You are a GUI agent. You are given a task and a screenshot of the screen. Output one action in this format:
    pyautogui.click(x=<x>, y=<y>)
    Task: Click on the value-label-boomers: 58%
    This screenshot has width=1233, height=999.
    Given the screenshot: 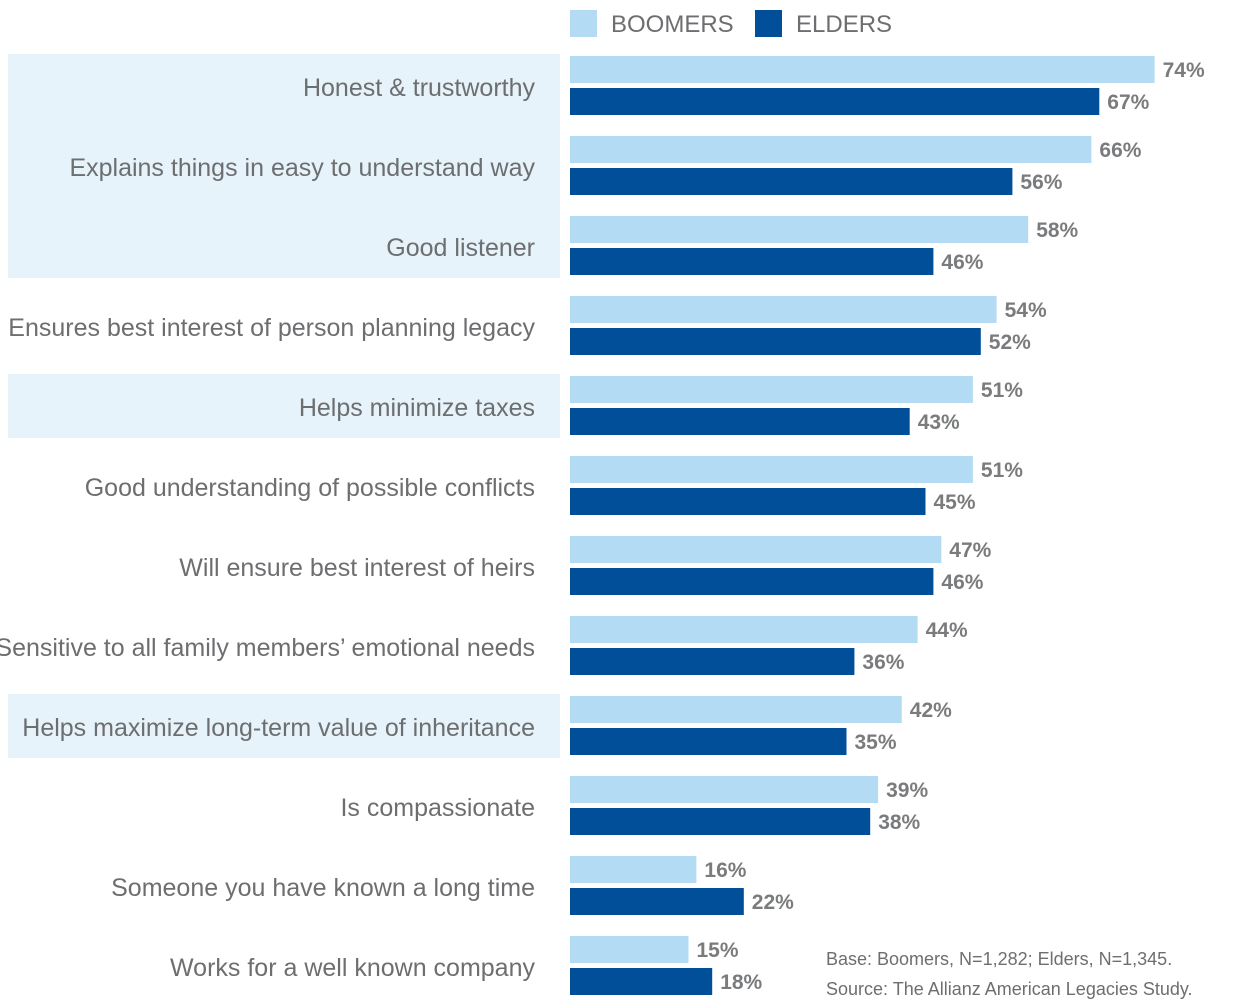 What is the action you would take?
    pyautogui.click(x=1057, y=230)
    